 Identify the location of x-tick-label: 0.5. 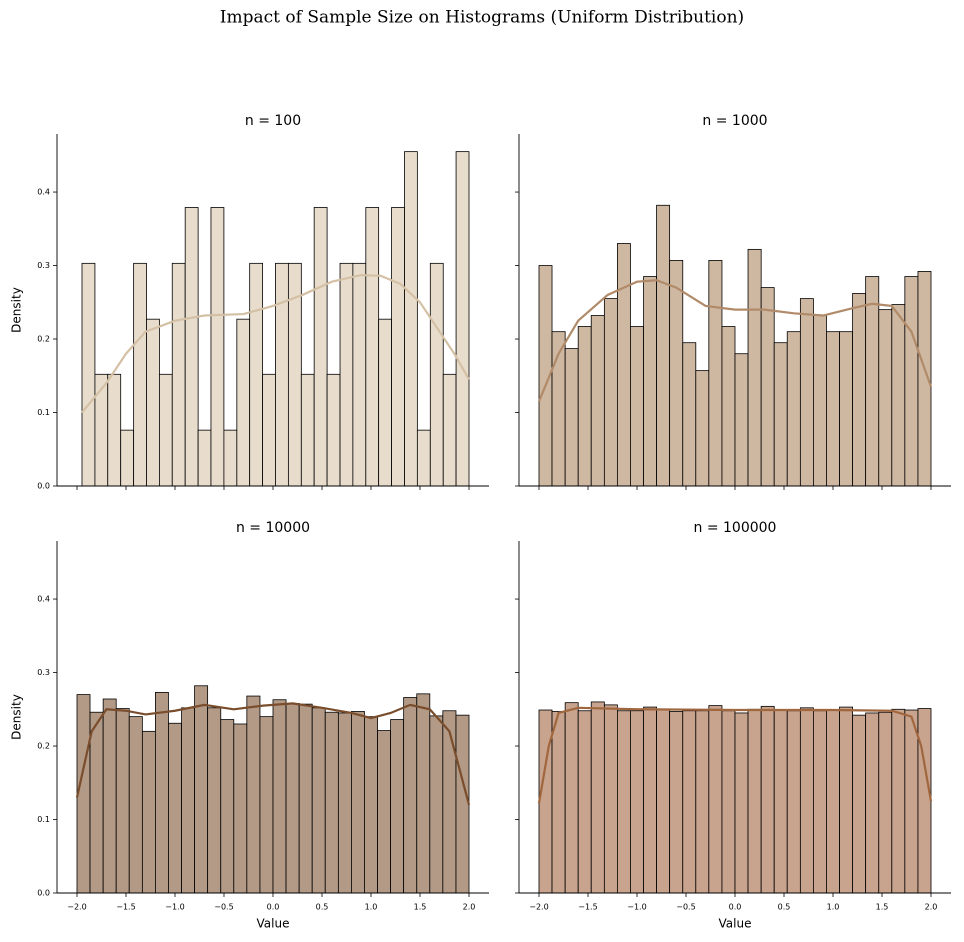
(322, 907).